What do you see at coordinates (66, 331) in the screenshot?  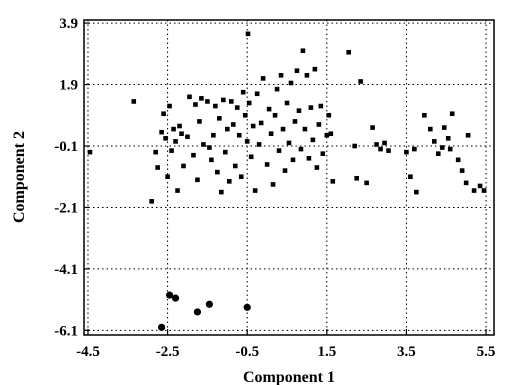 I see `y-tick-label: -6.1` at bounding box center [66, 331].